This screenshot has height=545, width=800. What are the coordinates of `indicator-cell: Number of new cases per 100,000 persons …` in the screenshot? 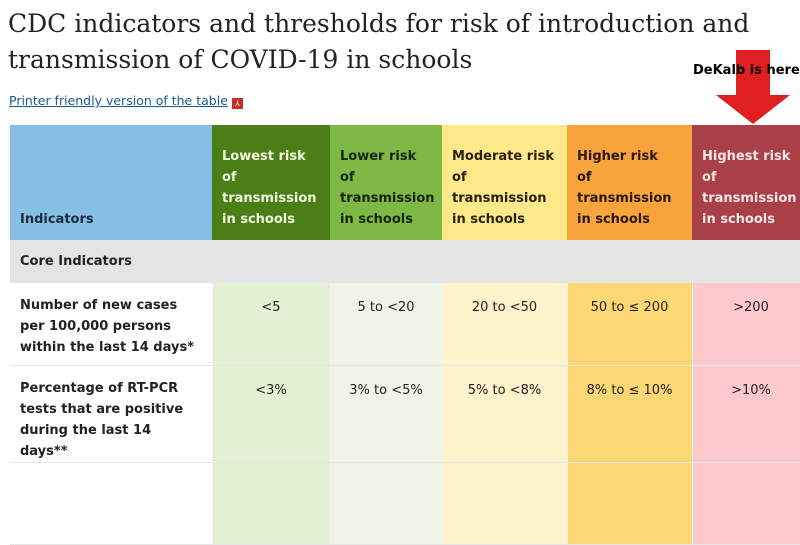 It's located at (111, 324).